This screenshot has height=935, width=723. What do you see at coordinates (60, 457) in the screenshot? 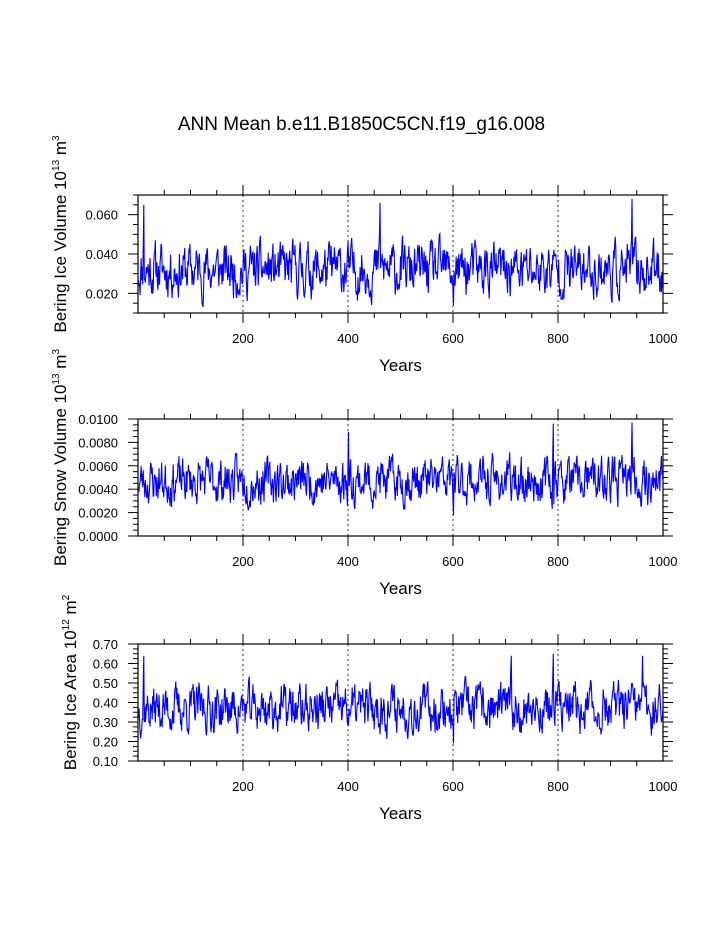
I see `y-axis-title: Bering Snow Volume 1013 m3` at bounding box center [60, 457].